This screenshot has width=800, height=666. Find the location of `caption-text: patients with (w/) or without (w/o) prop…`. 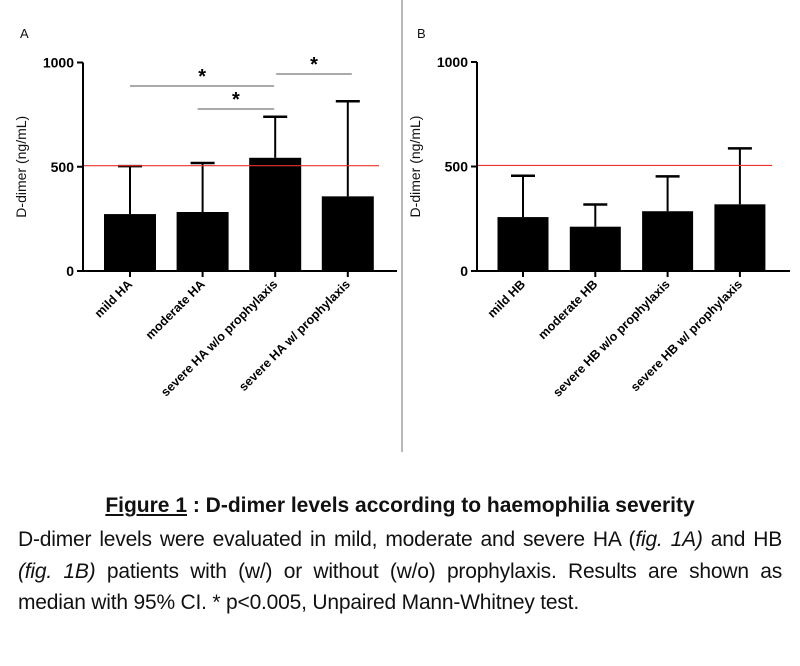

caption-text: patients with (w/) or without (w/o) prop… is located at coordinates (400, 587).